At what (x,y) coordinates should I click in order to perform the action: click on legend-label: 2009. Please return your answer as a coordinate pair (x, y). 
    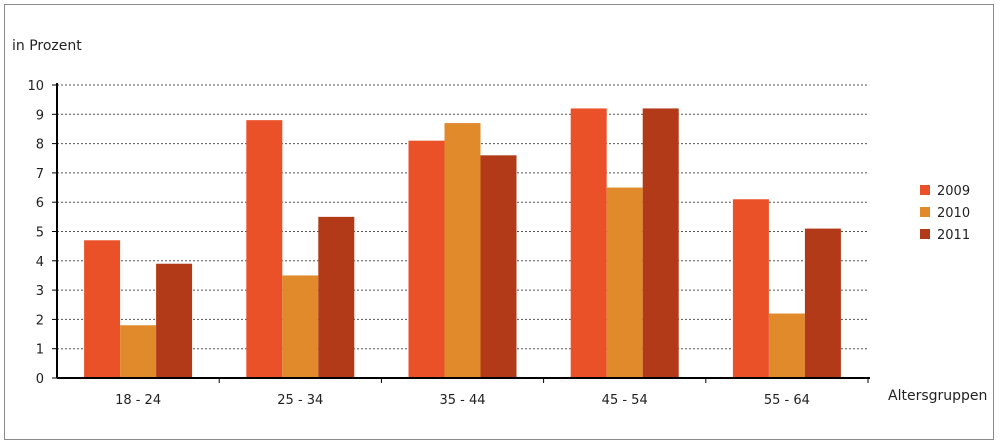
    Looking at the image, I should click on (953, 191).